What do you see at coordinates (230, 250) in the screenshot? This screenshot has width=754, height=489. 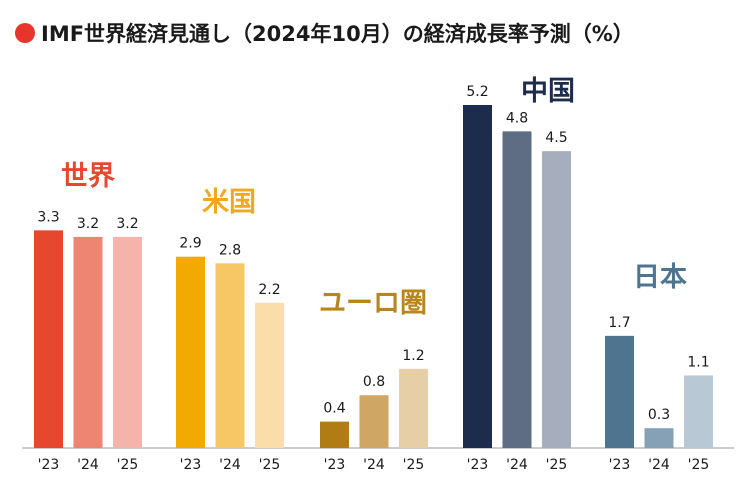 I see `value-label: 2.8` at bounding box center [230, 250].